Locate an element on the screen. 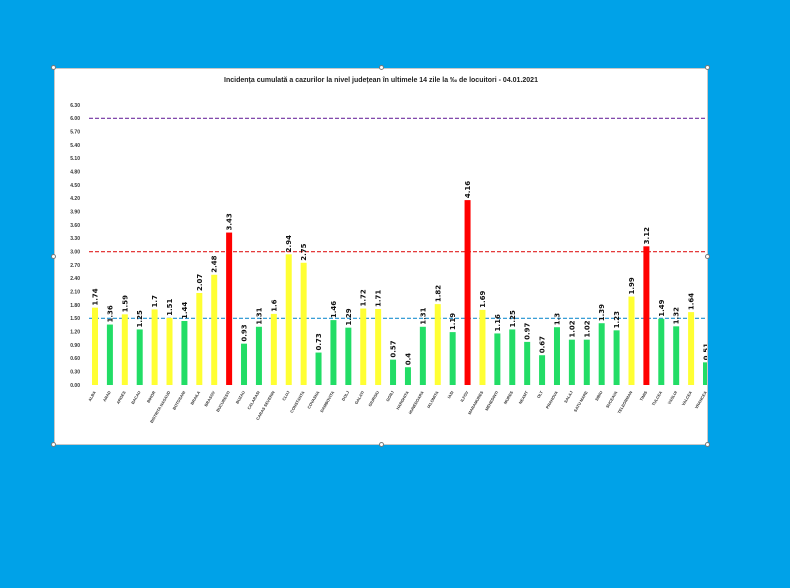 This screenshot has width=790, height=588. category-label-25: ILFOV is located at coordinates (464, 396).